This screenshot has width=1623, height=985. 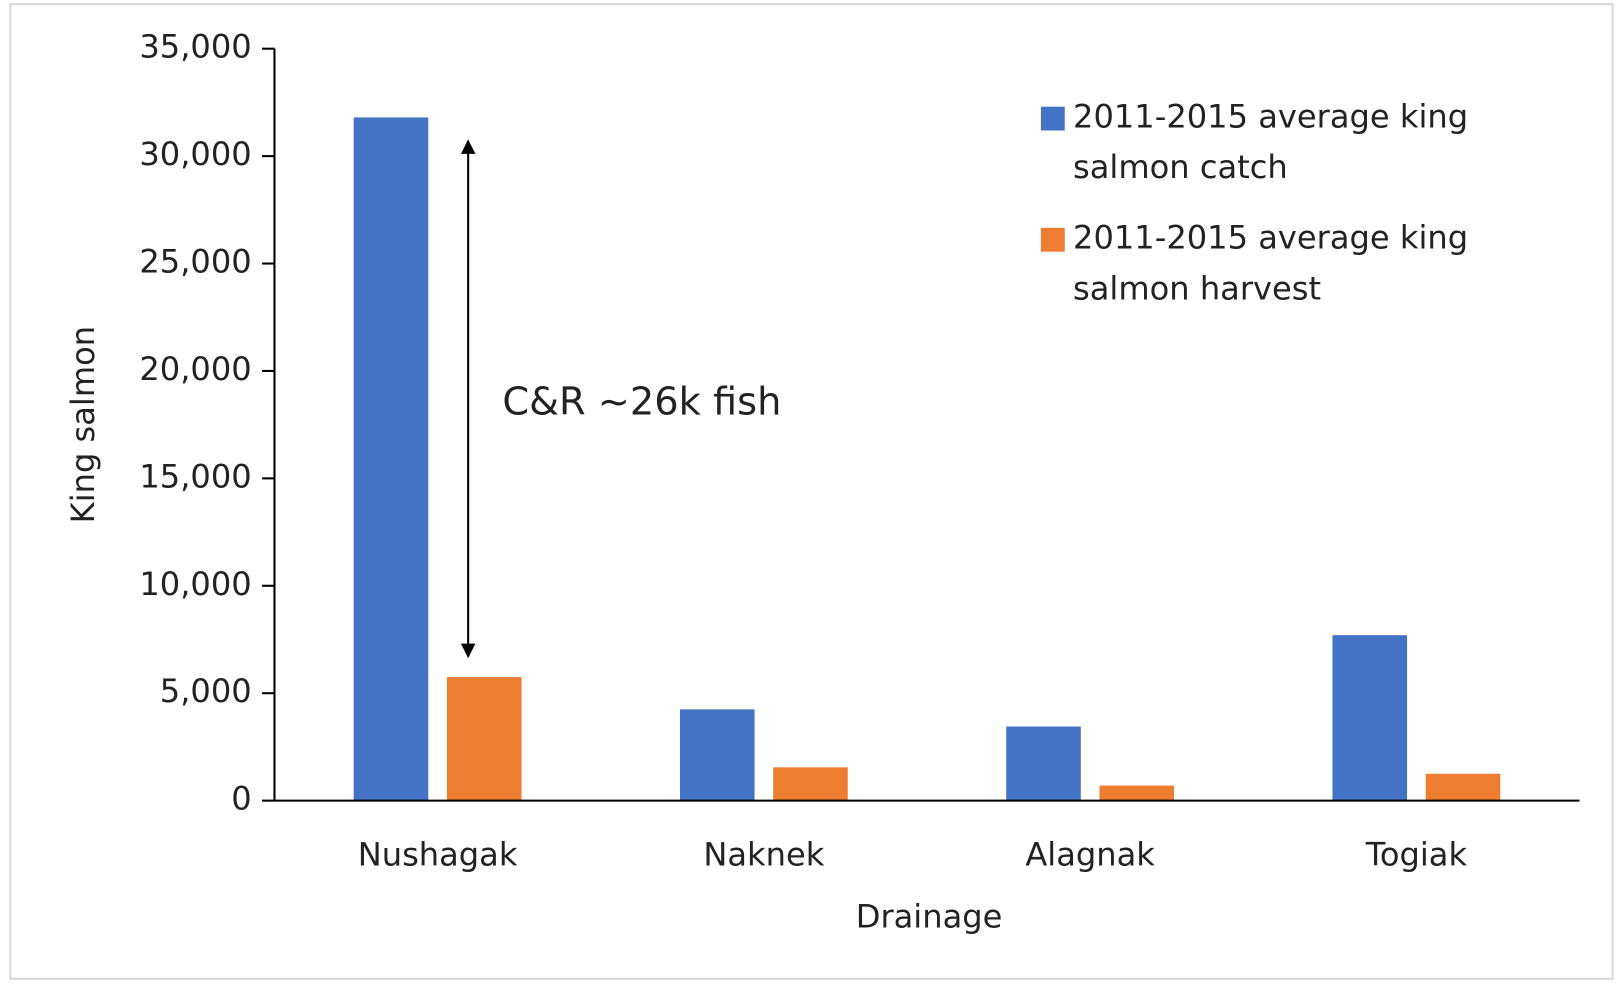 I want to click on y-tick-label: 30,000, so click(x=195, y=154).